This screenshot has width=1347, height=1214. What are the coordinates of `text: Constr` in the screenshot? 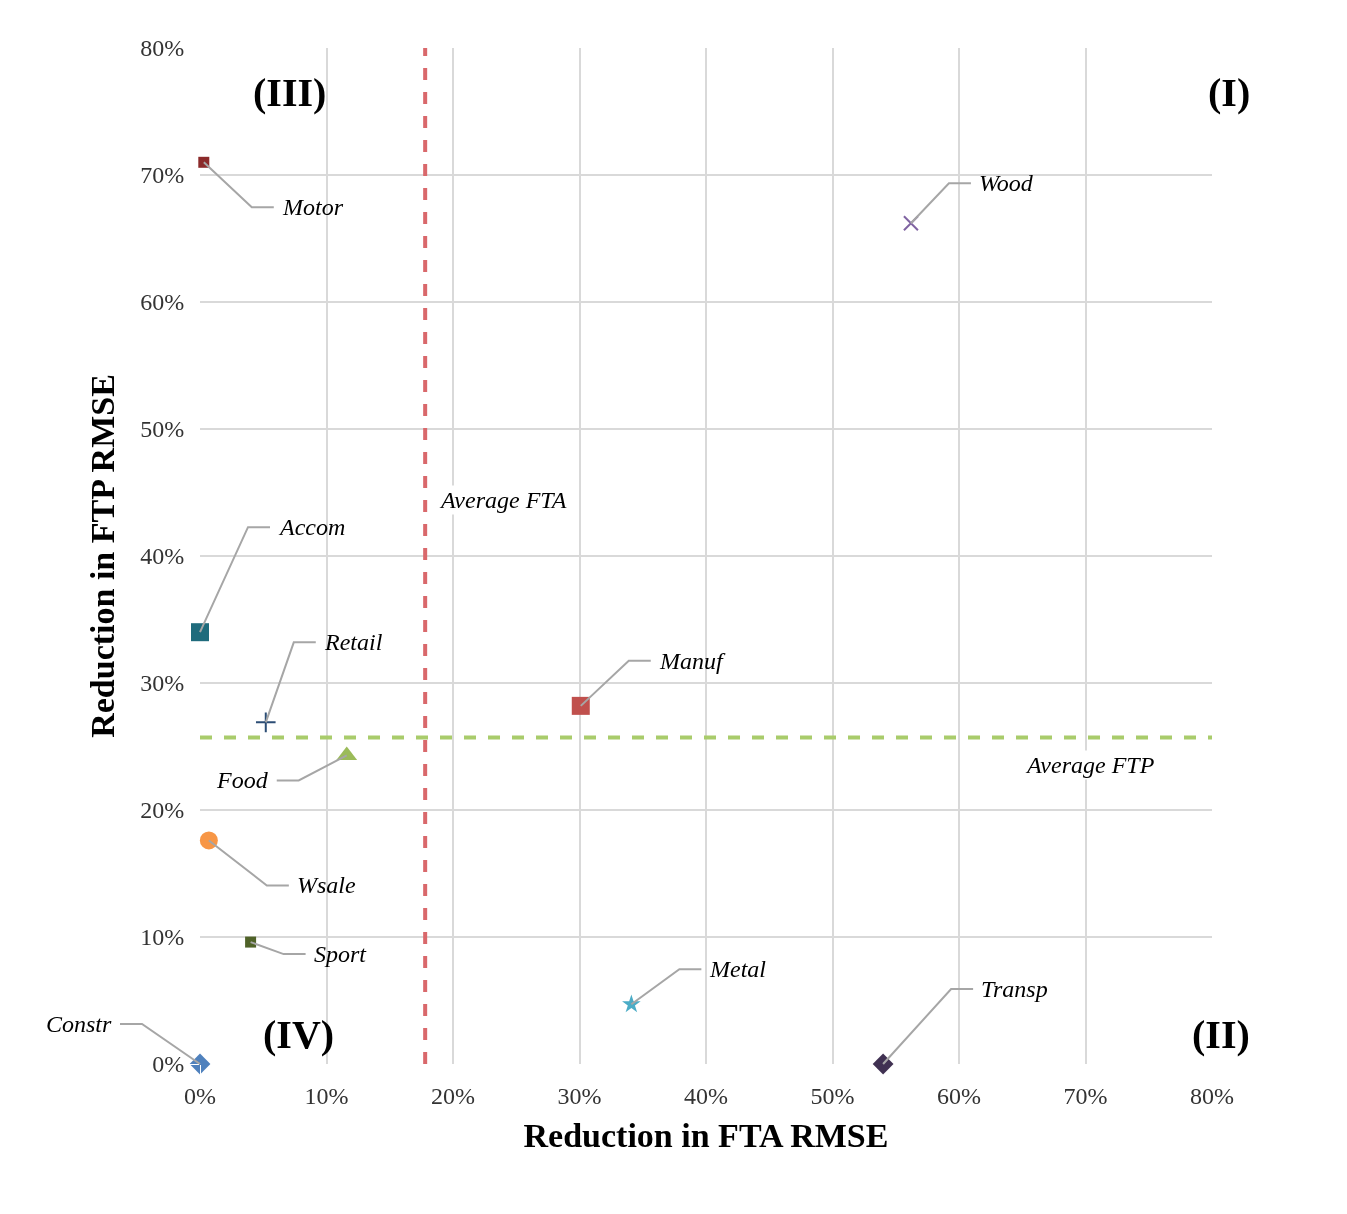 It's located at (79, 1024).